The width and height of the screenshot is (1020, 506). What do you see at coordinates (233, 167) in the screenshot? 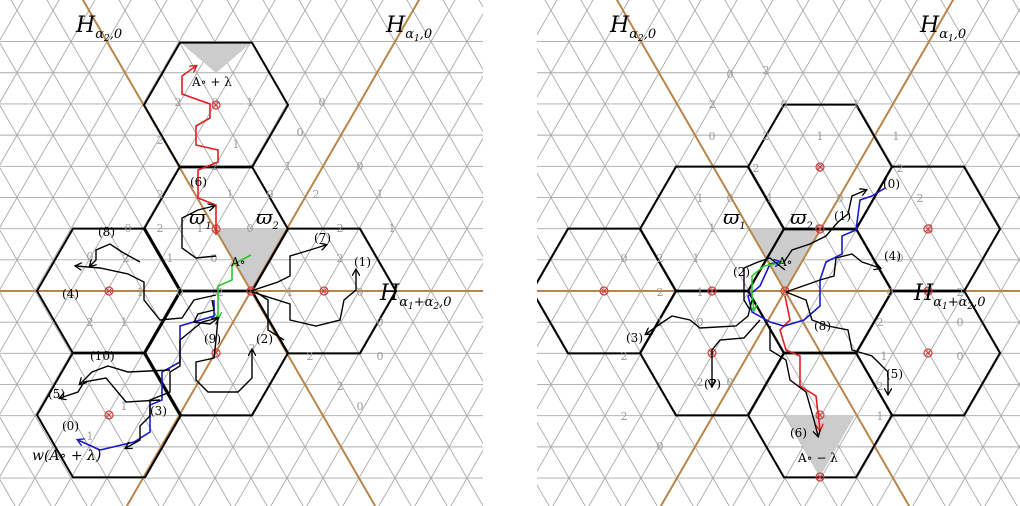
I see `alcoves-left` at bounding box center [233, 167].